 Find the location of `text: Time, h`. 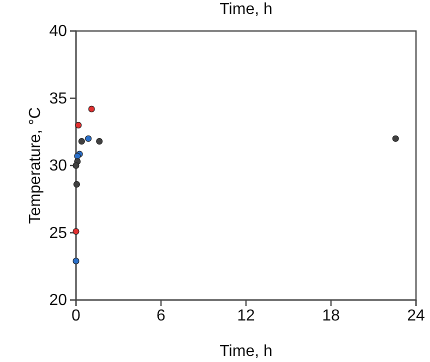

text: Time, h is located at coordinates (246, 9).